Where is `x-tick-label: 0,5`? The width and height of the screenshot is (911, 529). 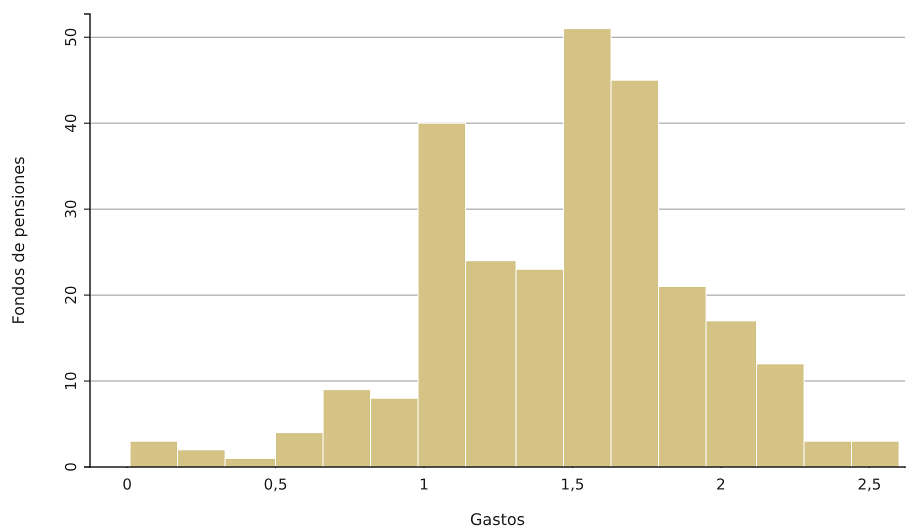
x-tick-label: 0,5 is located at coordinates (276, 485).